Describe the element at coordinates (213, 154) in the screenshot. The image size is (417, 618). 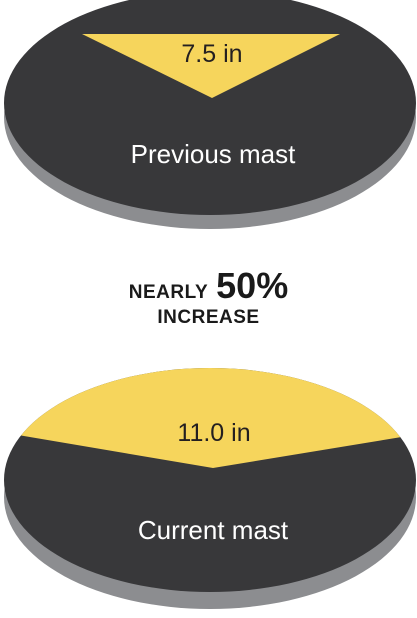
I see `previous-mast-caption: Previous mast` at that location.